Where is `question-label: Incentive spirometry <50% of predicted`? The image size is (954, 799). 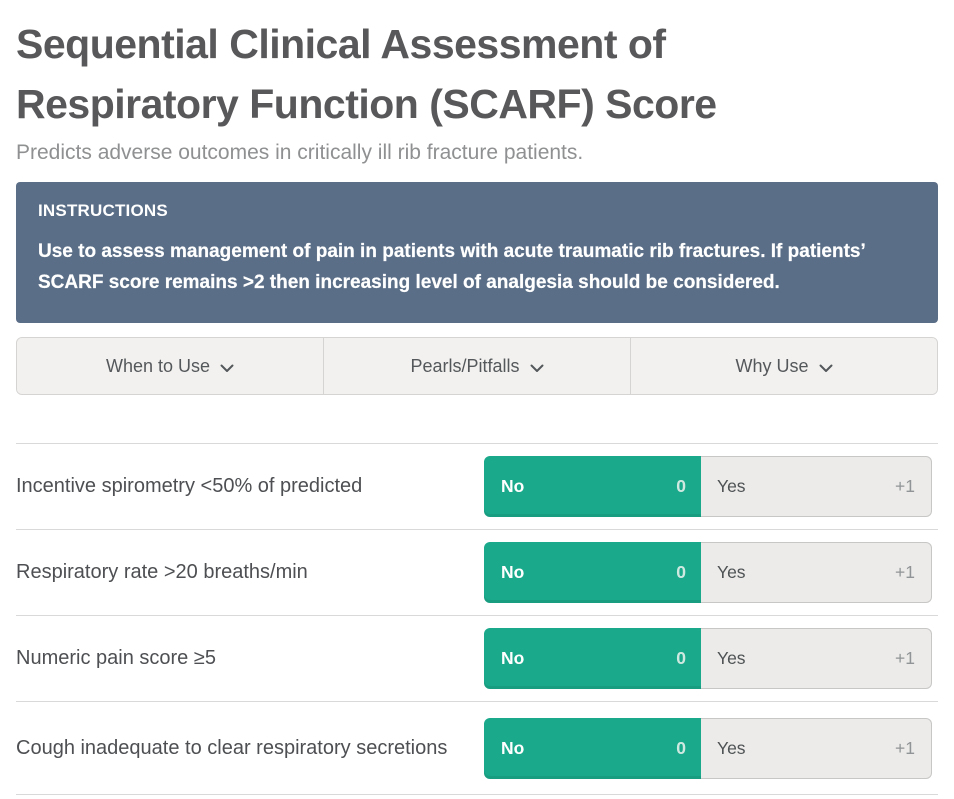 question-label: Incentive spirometry <50% of predicted is located at coordinates (189, 486).